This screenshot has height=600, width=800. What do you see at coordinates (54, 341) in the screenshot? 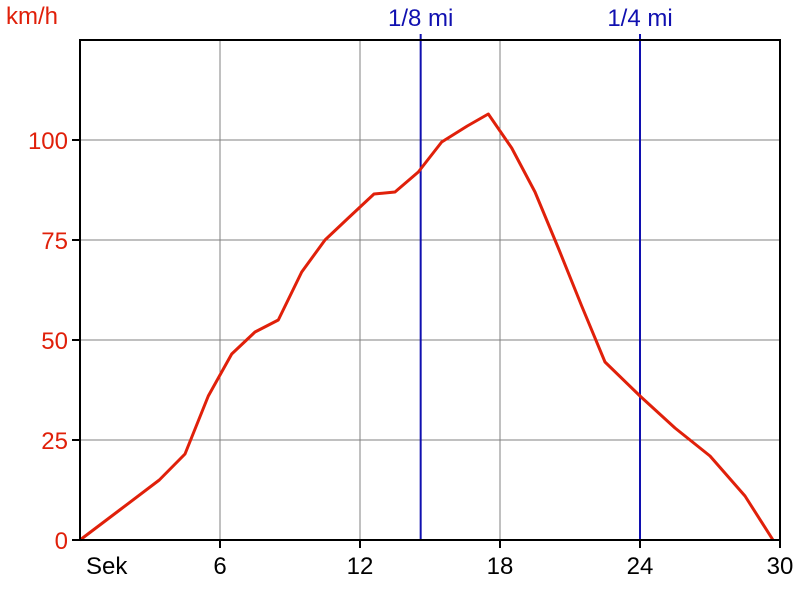
I see `y-tick-label: 50` at bounding box center [54, 341].